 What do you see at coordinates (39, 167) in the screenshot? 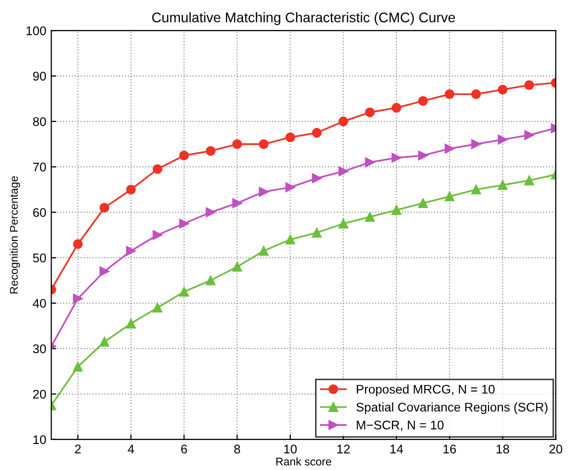
I see `y-tick-label: 70` at bounding box center [39, 167].